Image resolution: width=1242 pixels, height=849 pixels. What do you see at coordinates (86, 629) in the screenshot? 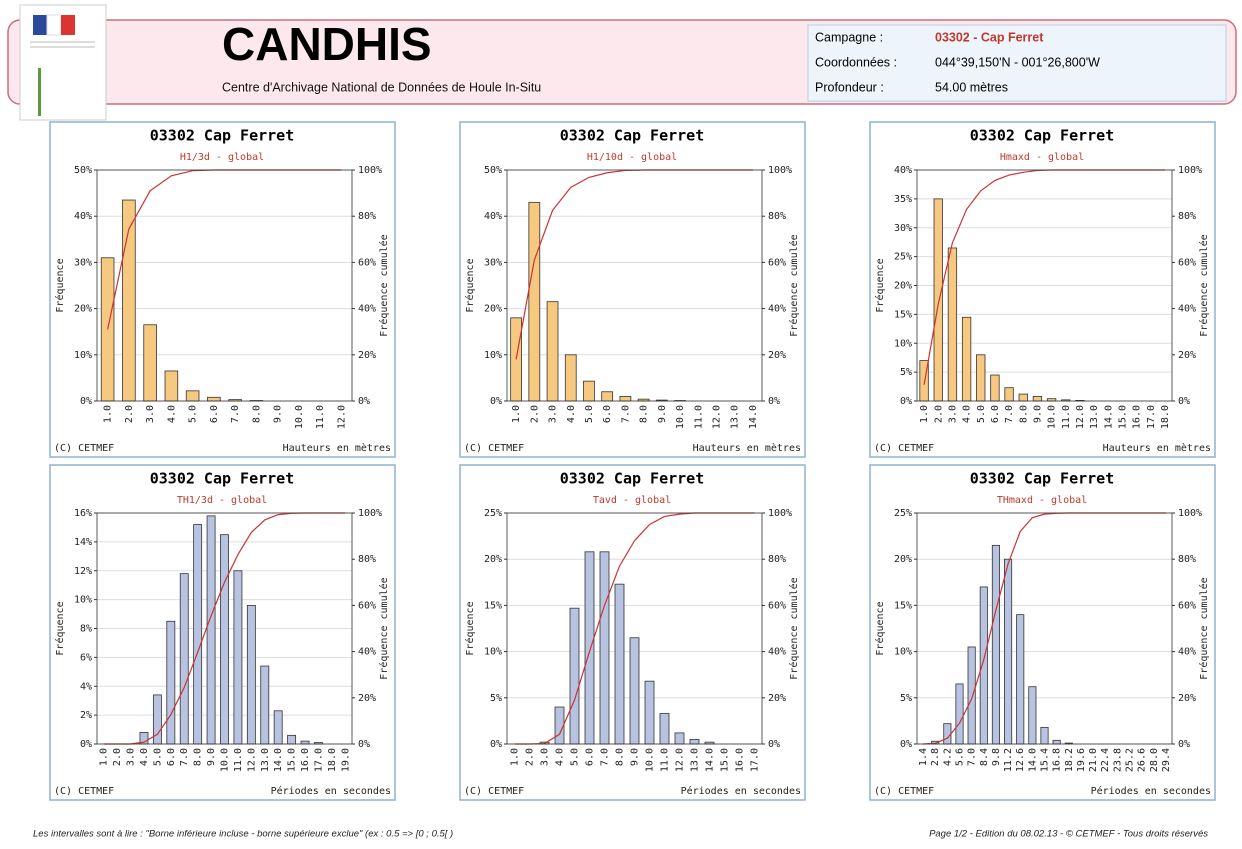
I see `y-tick-label: 8%` at bounding box center [86, 629].